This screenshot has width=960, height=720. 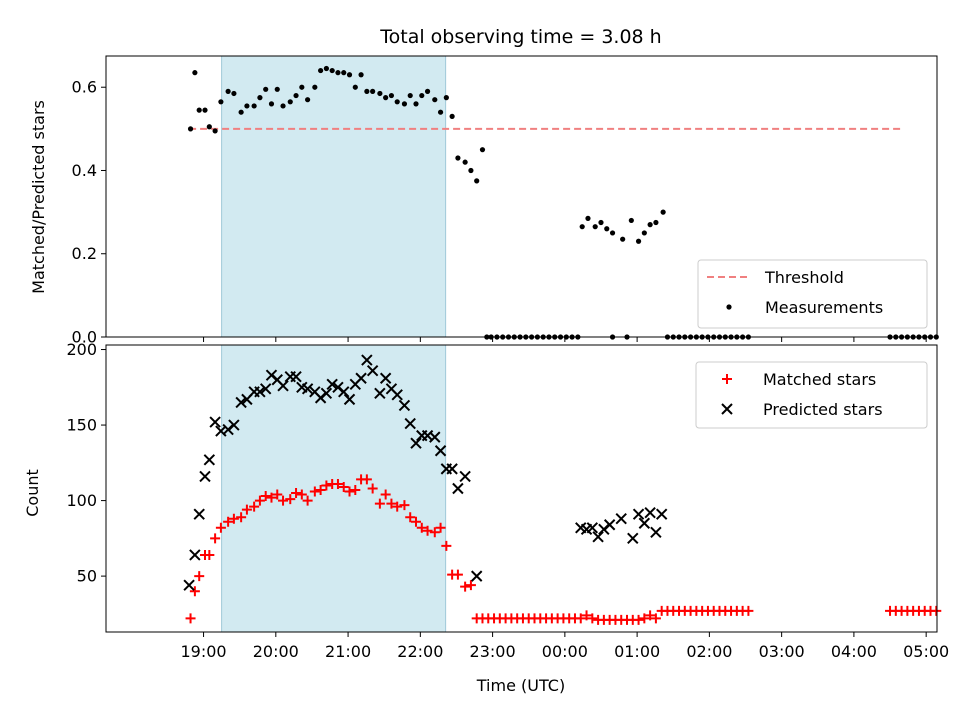 I want to click on y-tick-label: 100, so click(x=81, y=500).